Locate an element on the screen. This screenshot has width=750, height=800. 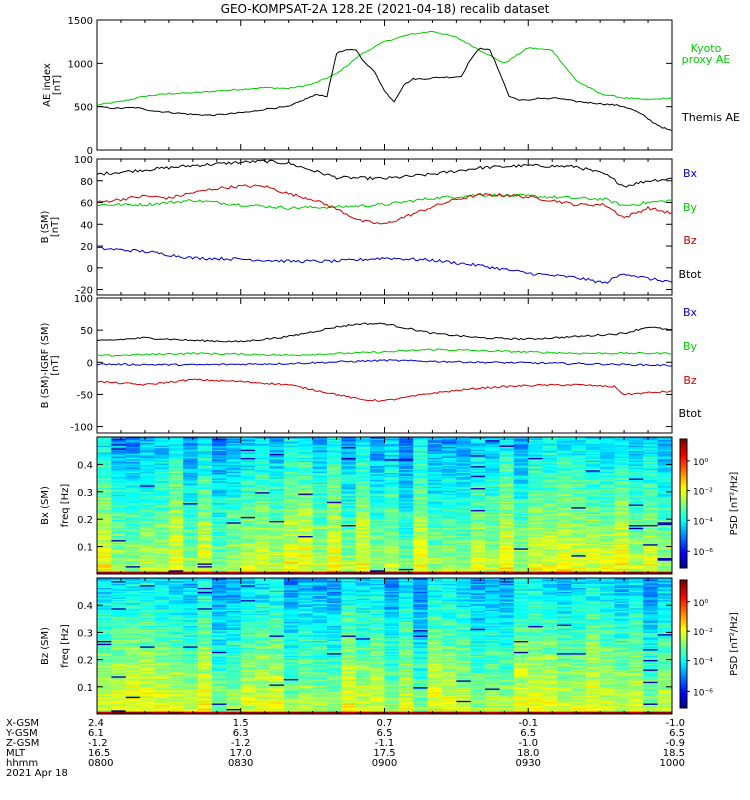
colorbar-tick-label: 10⁻⁴ is located at coordinates (703, 522).